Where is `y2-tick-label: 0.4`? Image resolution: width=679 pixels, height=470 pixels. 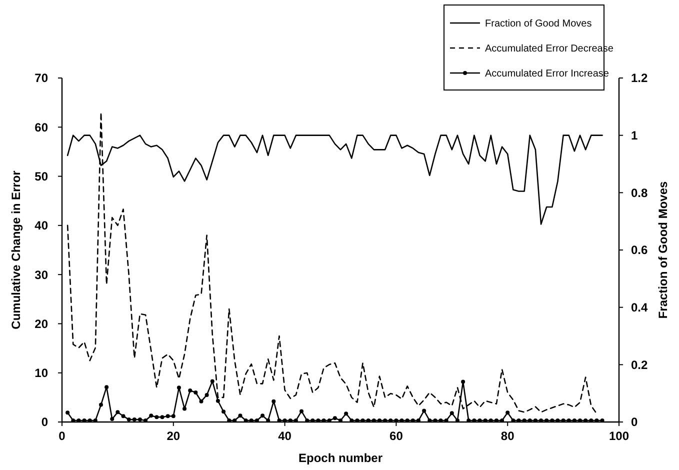
y2-tick-label: 0.4 is located at coordinates (639, 307).